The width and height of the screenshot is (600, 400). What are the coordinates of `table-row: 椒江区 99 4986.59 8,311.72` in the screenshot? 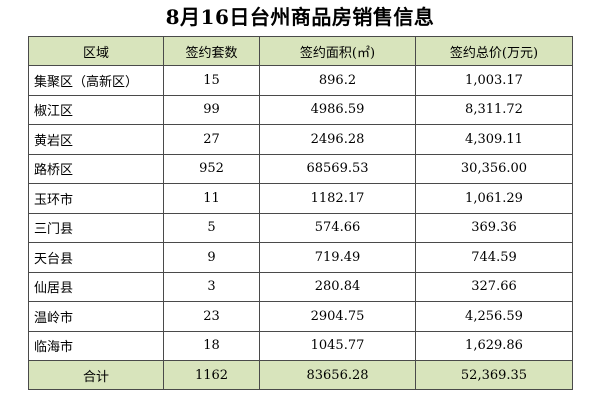 It's located at (300, 109).